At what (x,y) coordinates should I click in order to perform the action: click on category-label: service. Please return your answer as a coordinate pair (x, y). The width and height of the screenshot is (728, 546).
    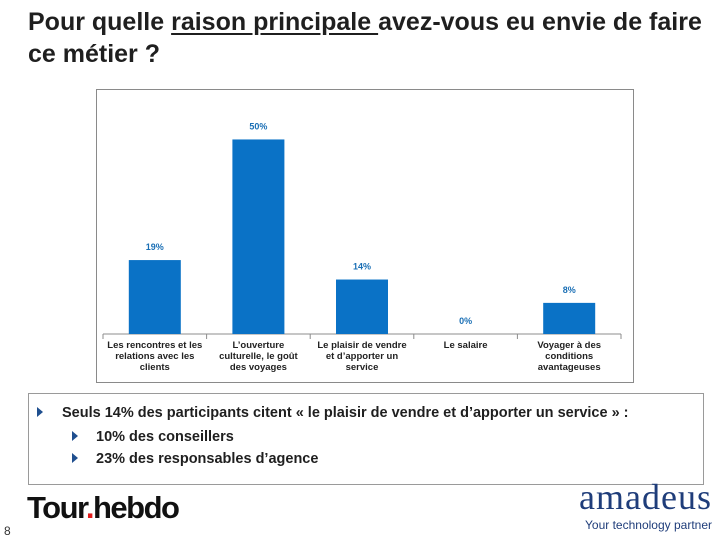
    Looking at the image, I should click on (362, 367).